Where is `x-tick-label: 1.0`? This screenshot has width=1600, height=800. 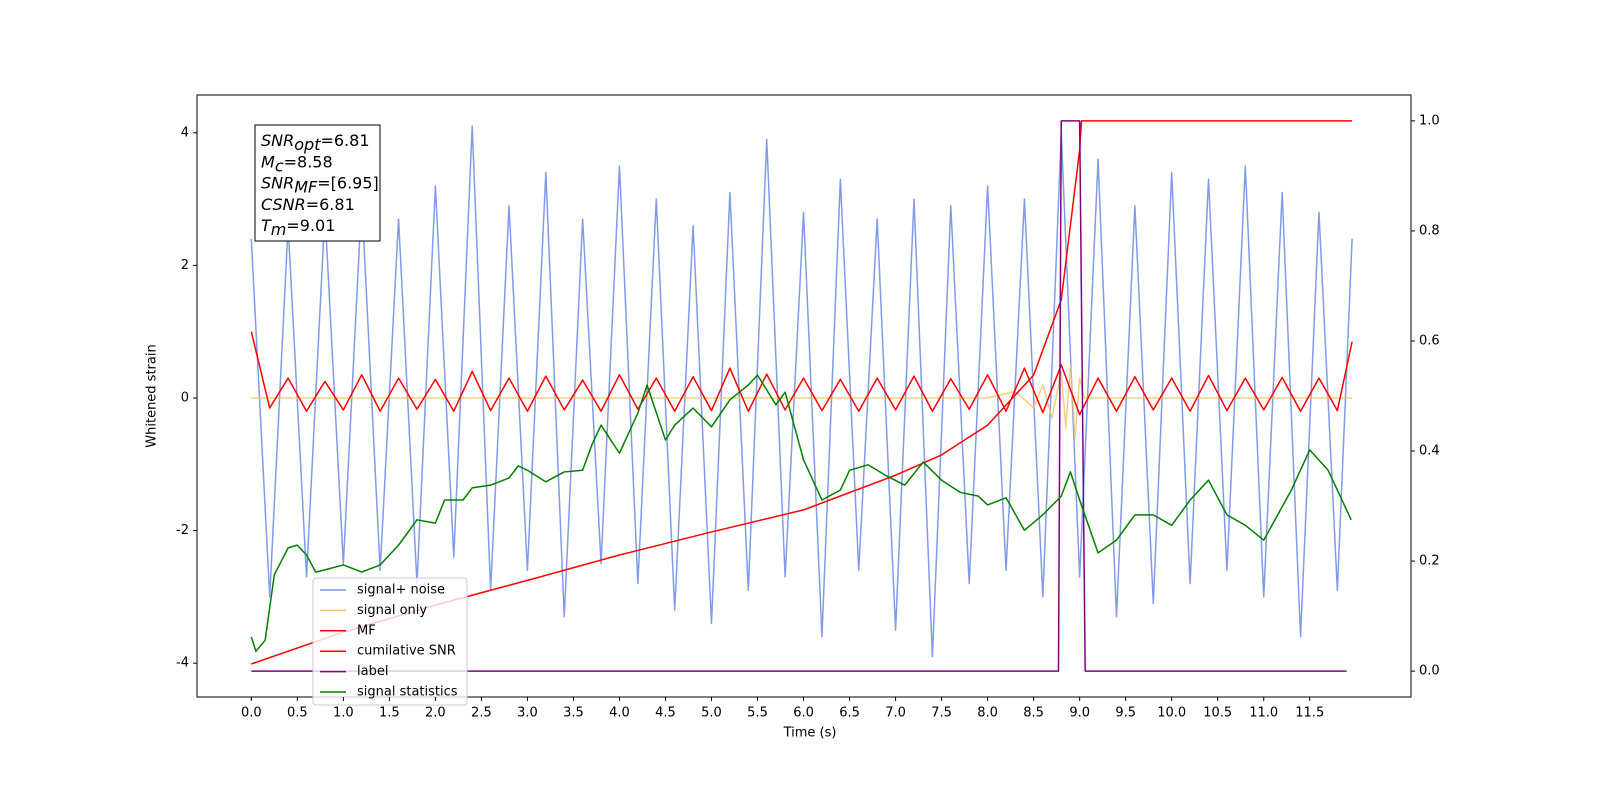 x-tick-label: 1.0 is located at coordinates (343, 713).